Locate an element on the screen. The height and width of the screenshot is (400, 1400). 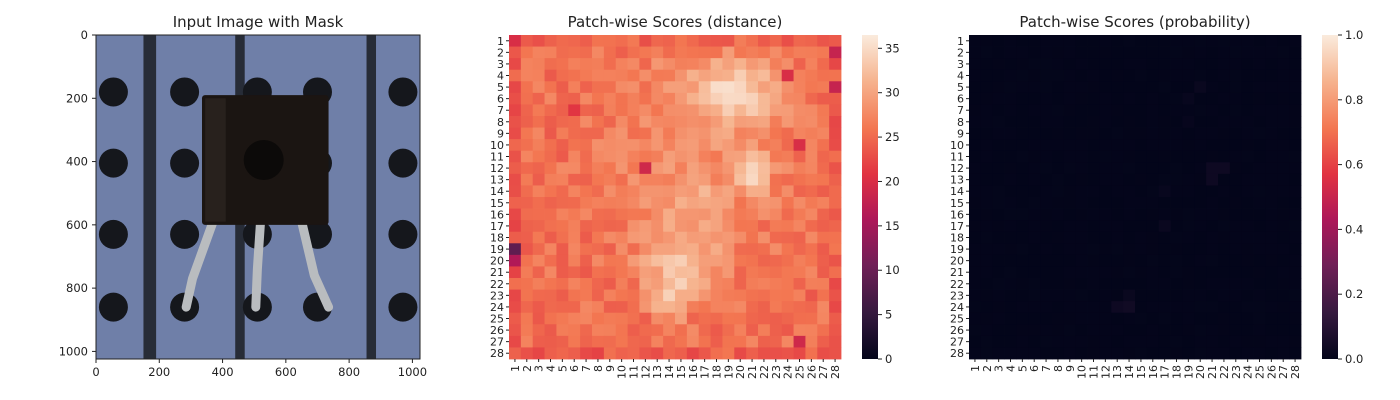
distance-col-label: 24 is located at coordinates (788, 372).